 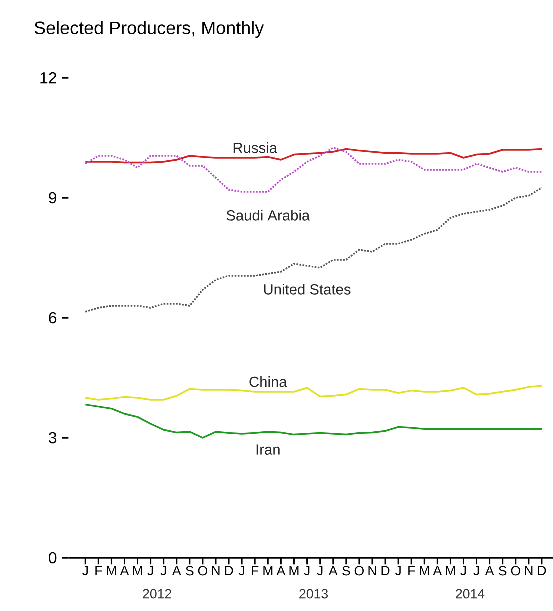 I want to click on text: 2013, so click(x=314, y=594).